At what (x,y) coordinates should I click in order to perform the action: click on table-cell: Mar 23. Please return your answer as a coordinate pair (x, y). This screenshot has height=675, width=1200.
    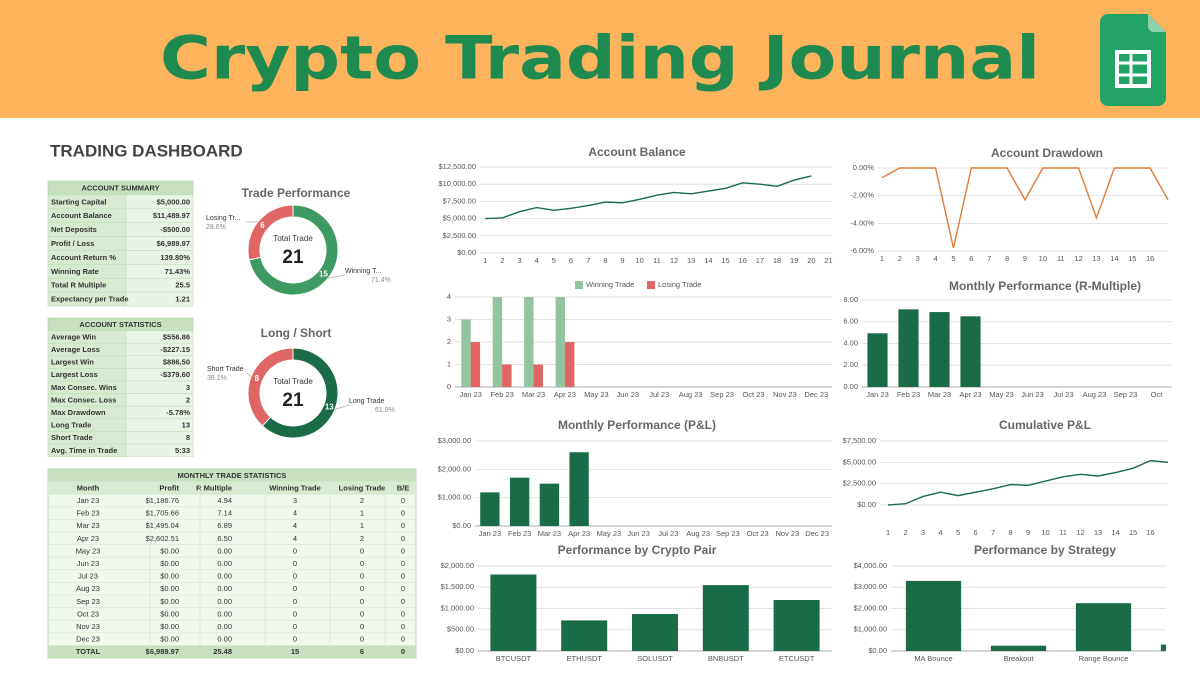
    Looking at the image, I should click on (87, 525).